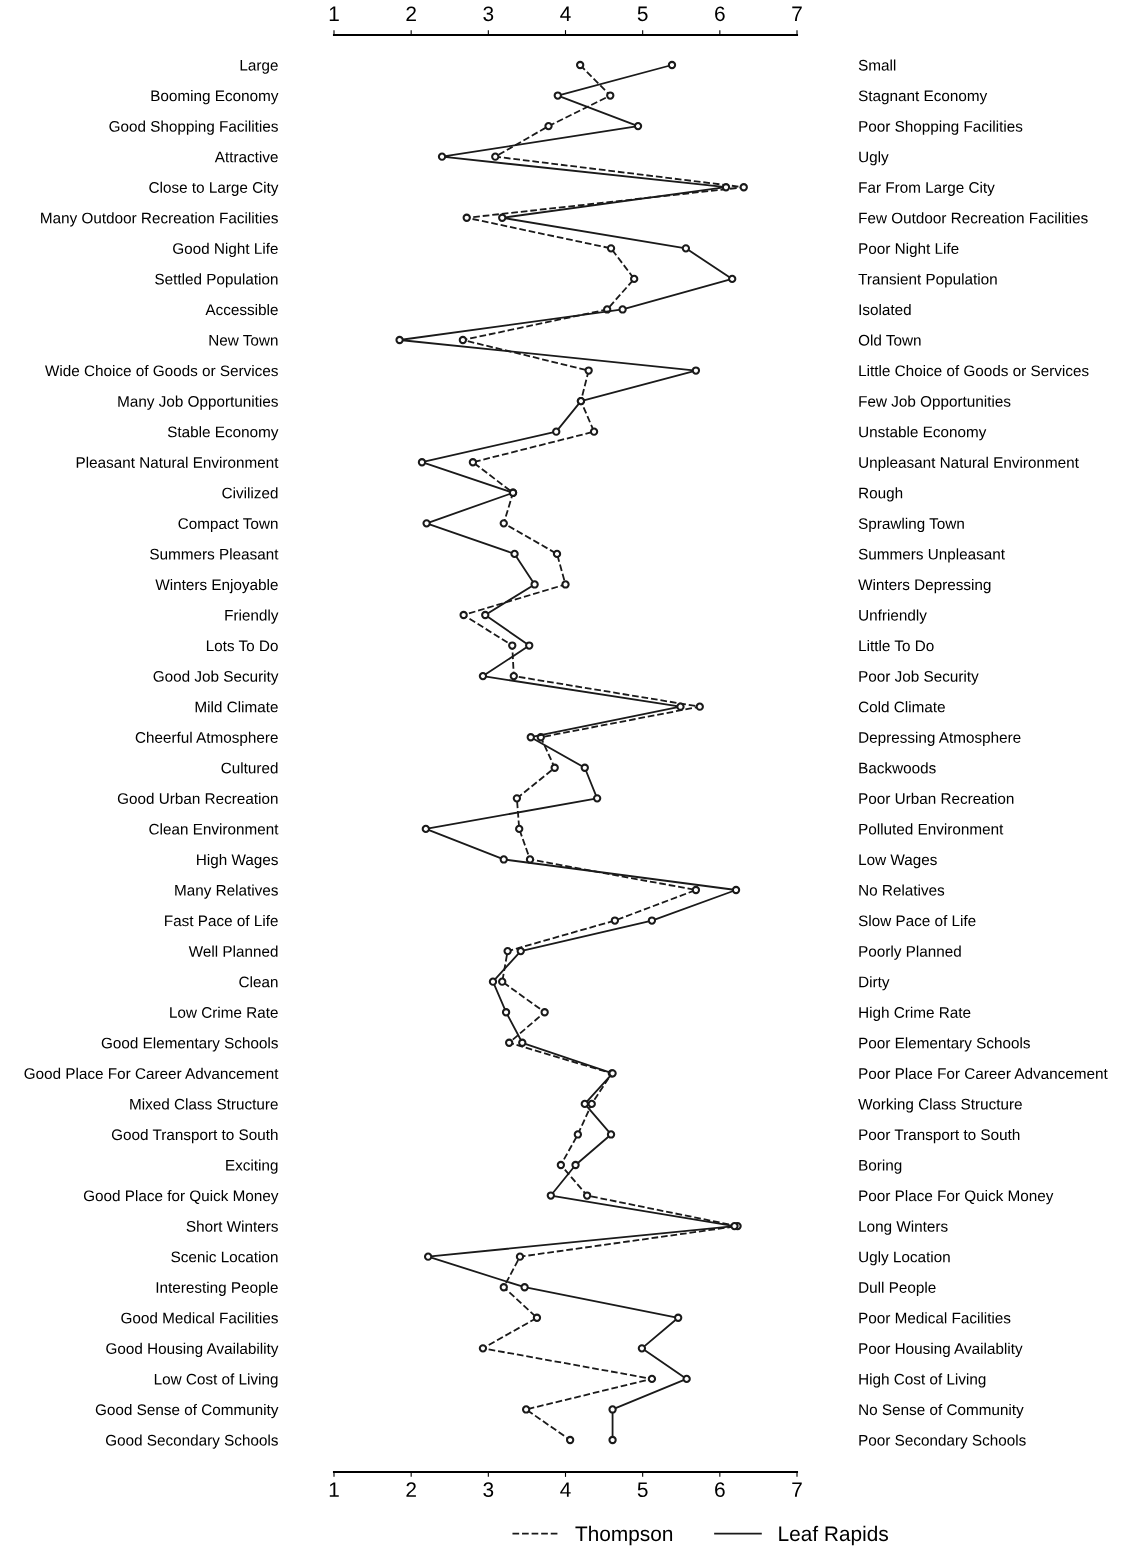 This screenshot has width=1130, height=1564. What do you see at coordinates (224, 1012) in the screenshot?
I see `y-tick-label: Low Crime Rate` at bounding box center [224, 1012].